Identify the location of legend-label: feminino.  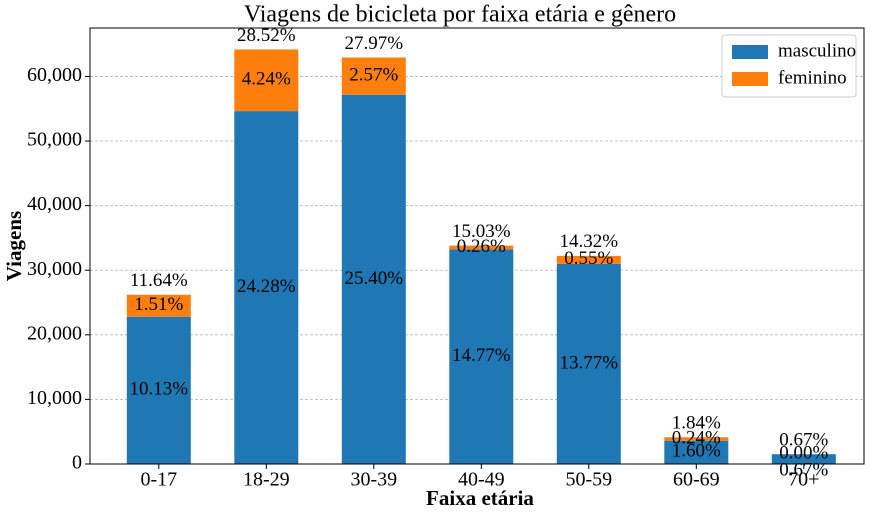
(812, 77).